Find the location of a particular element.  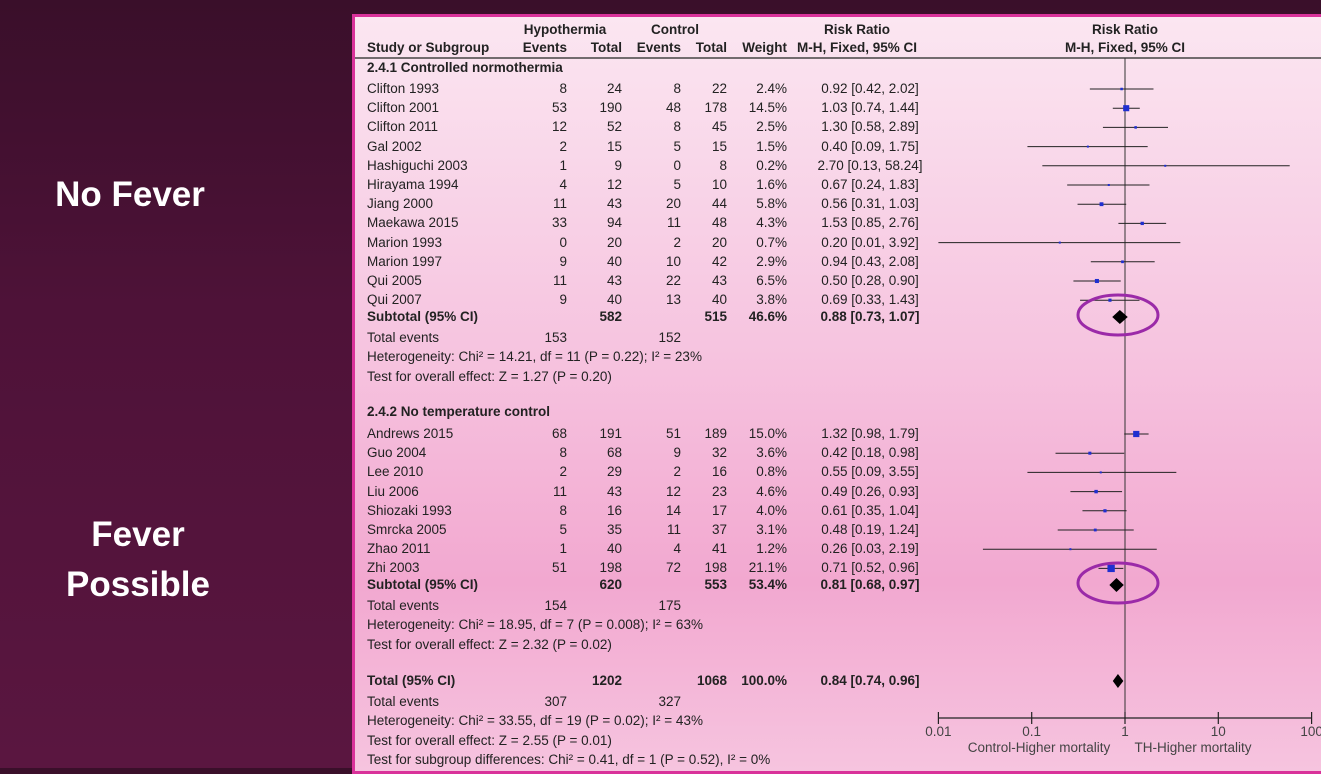

ctrl-total: 43 is located at coordinates (719, 280).